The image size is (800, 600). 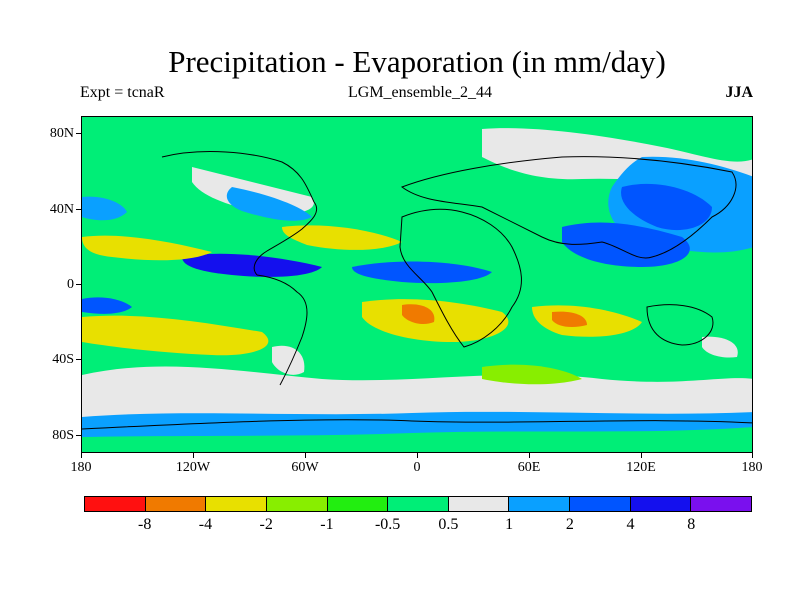 I want to click on lon-label-0: 0, so click(x=417, y=467).